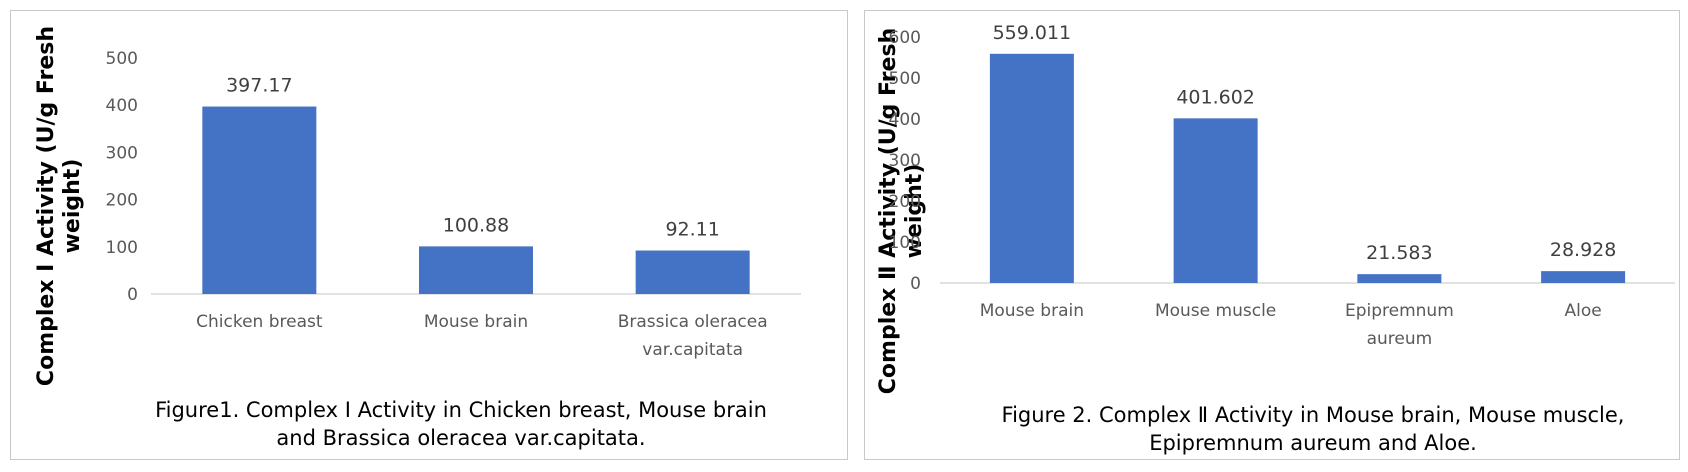 The image size is (1688, 472). I want to click on x-tick-label-line: Aloe, so click(1583, 311).